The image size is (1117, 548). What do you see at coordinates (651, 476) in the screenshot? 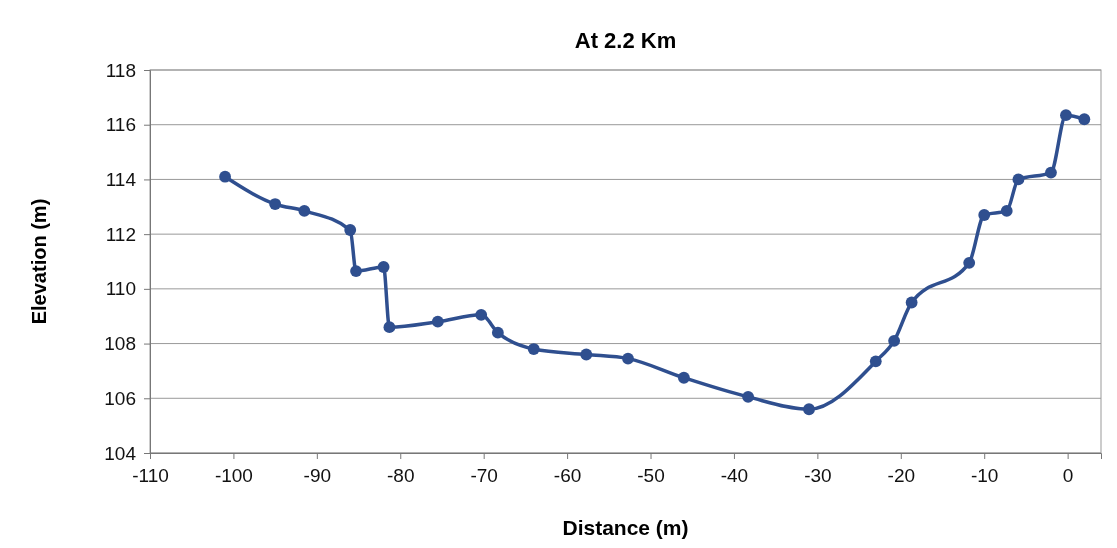
I see `x-tick-label: -50` at bounding box center [651, 476].